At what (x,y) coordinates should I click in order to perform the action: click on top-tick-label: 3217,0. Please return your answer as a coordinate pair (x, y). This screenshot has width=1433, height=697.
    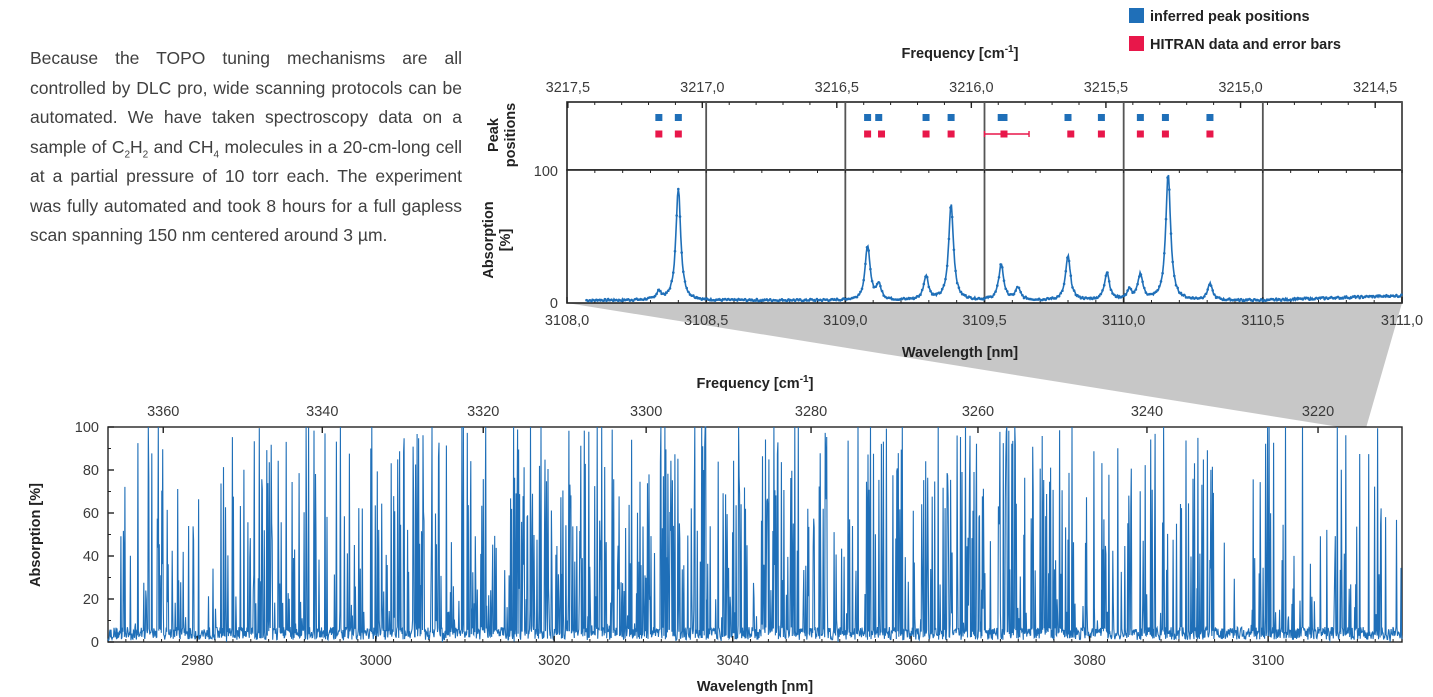
    Looking at the image, I should click on (702, 88).